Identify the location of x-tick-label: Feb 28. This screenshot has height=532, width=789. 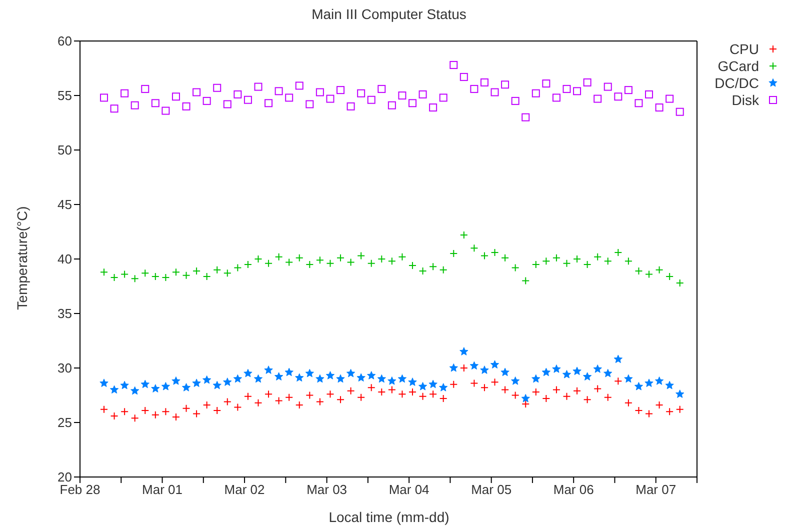
(80, 490).